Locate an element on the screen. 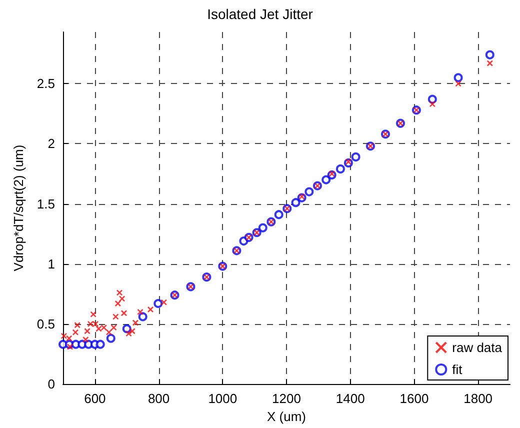 Image resolution: width=520 pixels, height=428 pixels. x-axis-title: X (um) is located at coordinates (286, 416).